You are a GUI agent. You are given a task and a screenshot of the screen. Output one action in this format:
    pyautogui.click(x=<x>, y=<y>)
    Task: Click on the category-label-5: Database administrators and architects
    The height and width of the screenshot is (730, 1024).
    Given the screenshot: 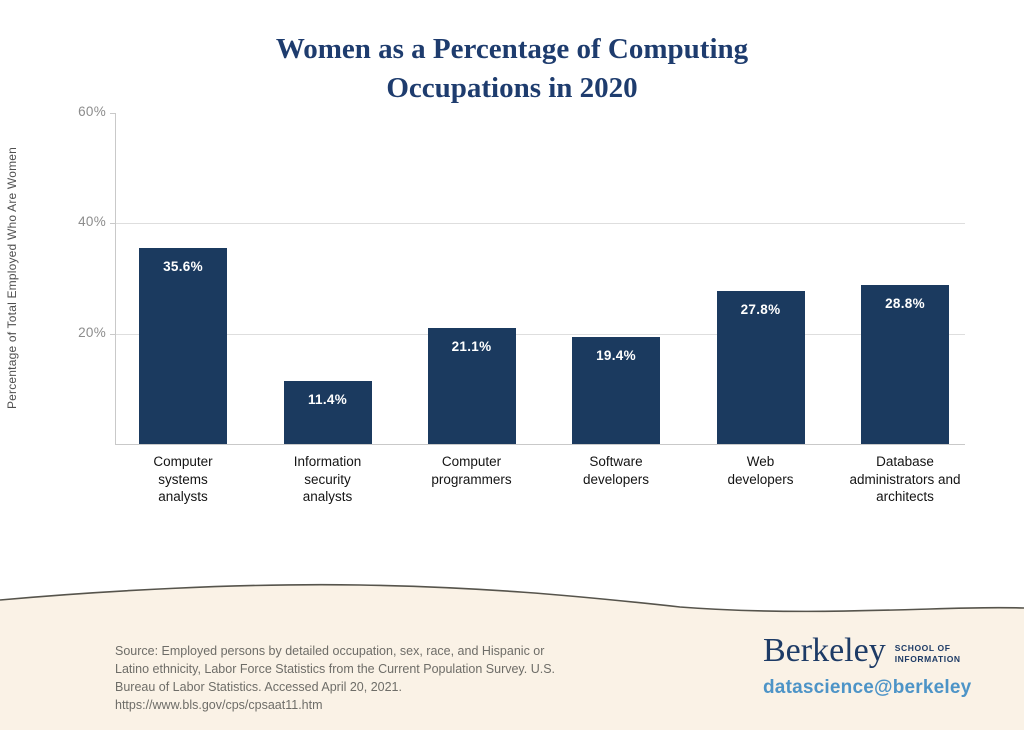 What is the action you would take?
    pyautogui.click(x=905, y=479)
    